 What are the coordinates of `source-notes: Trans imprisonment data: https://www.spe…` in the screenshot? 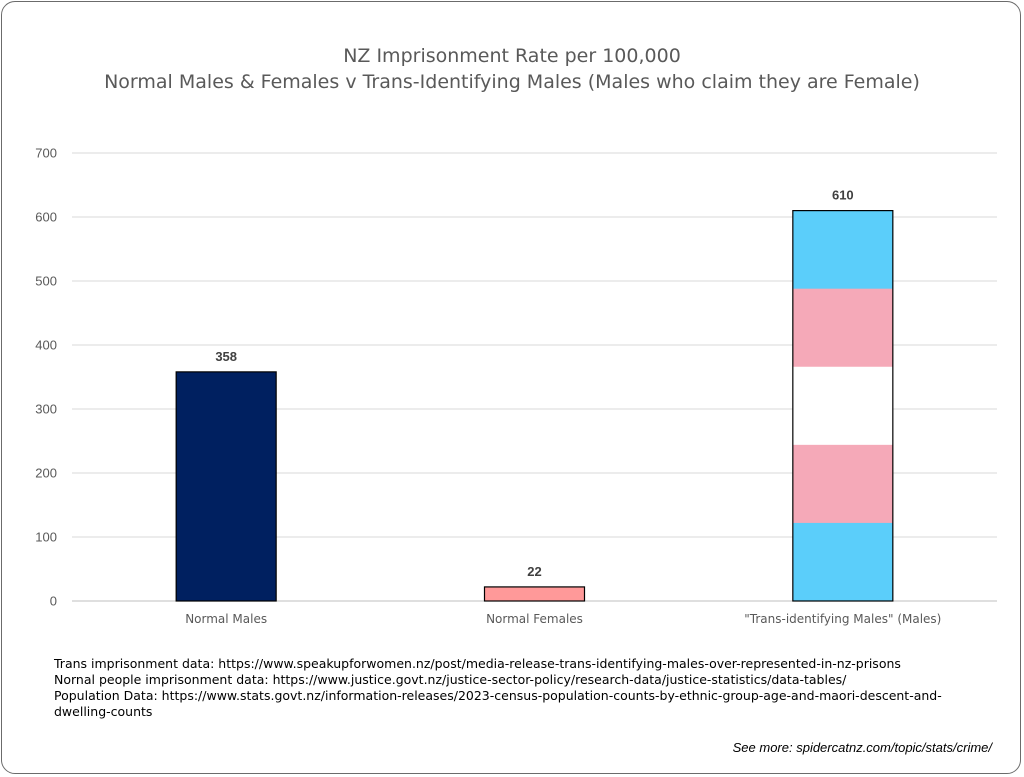 It's located at (514, 688).